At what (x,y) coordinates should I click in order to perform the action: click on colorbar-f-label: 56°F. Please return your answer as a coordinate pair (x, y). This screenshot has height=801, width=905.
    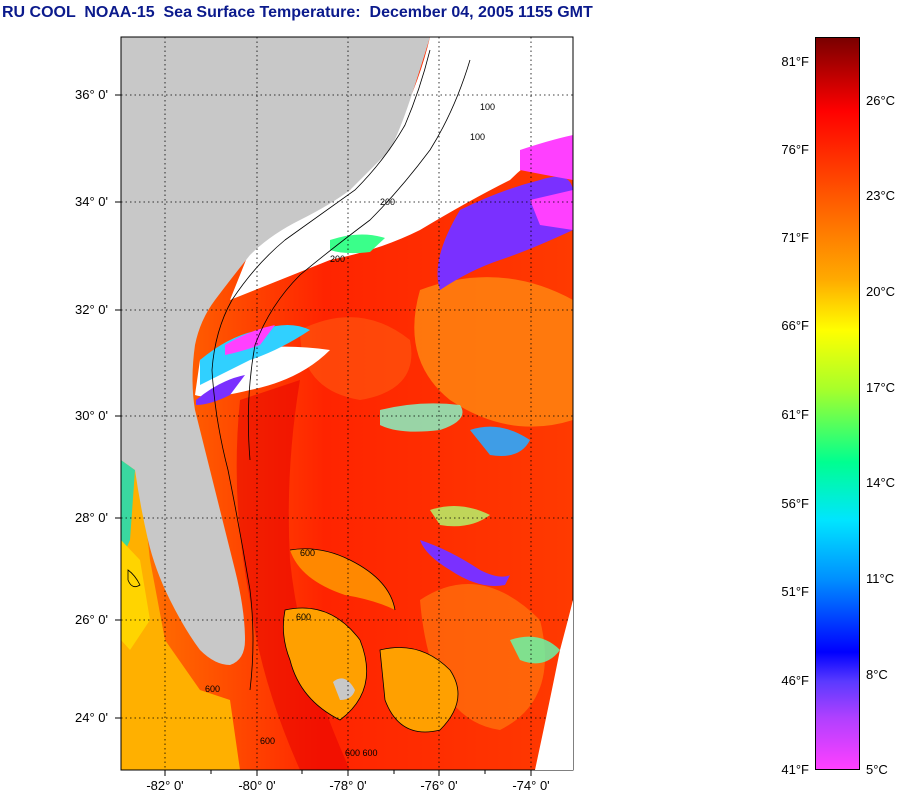
    Looking at the image, I should click on (795, 503).